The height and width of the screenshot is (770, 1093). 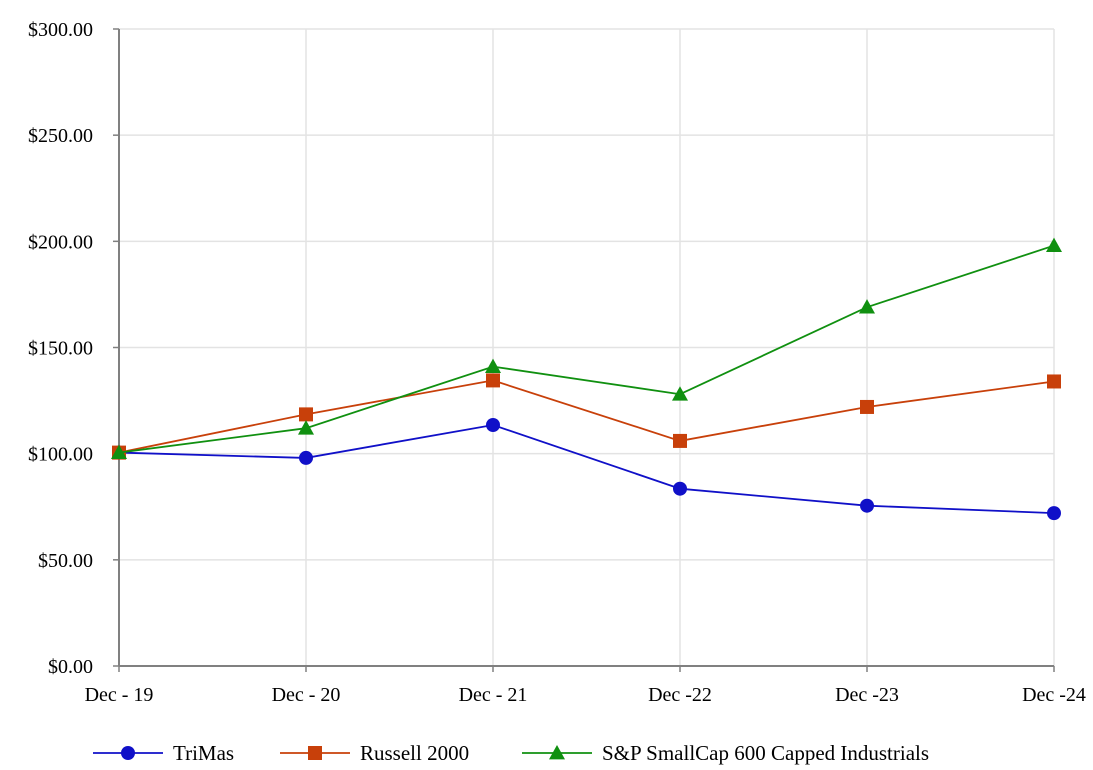 I want to click on y-tick-label: $150.00, so click(x=60, y=349).